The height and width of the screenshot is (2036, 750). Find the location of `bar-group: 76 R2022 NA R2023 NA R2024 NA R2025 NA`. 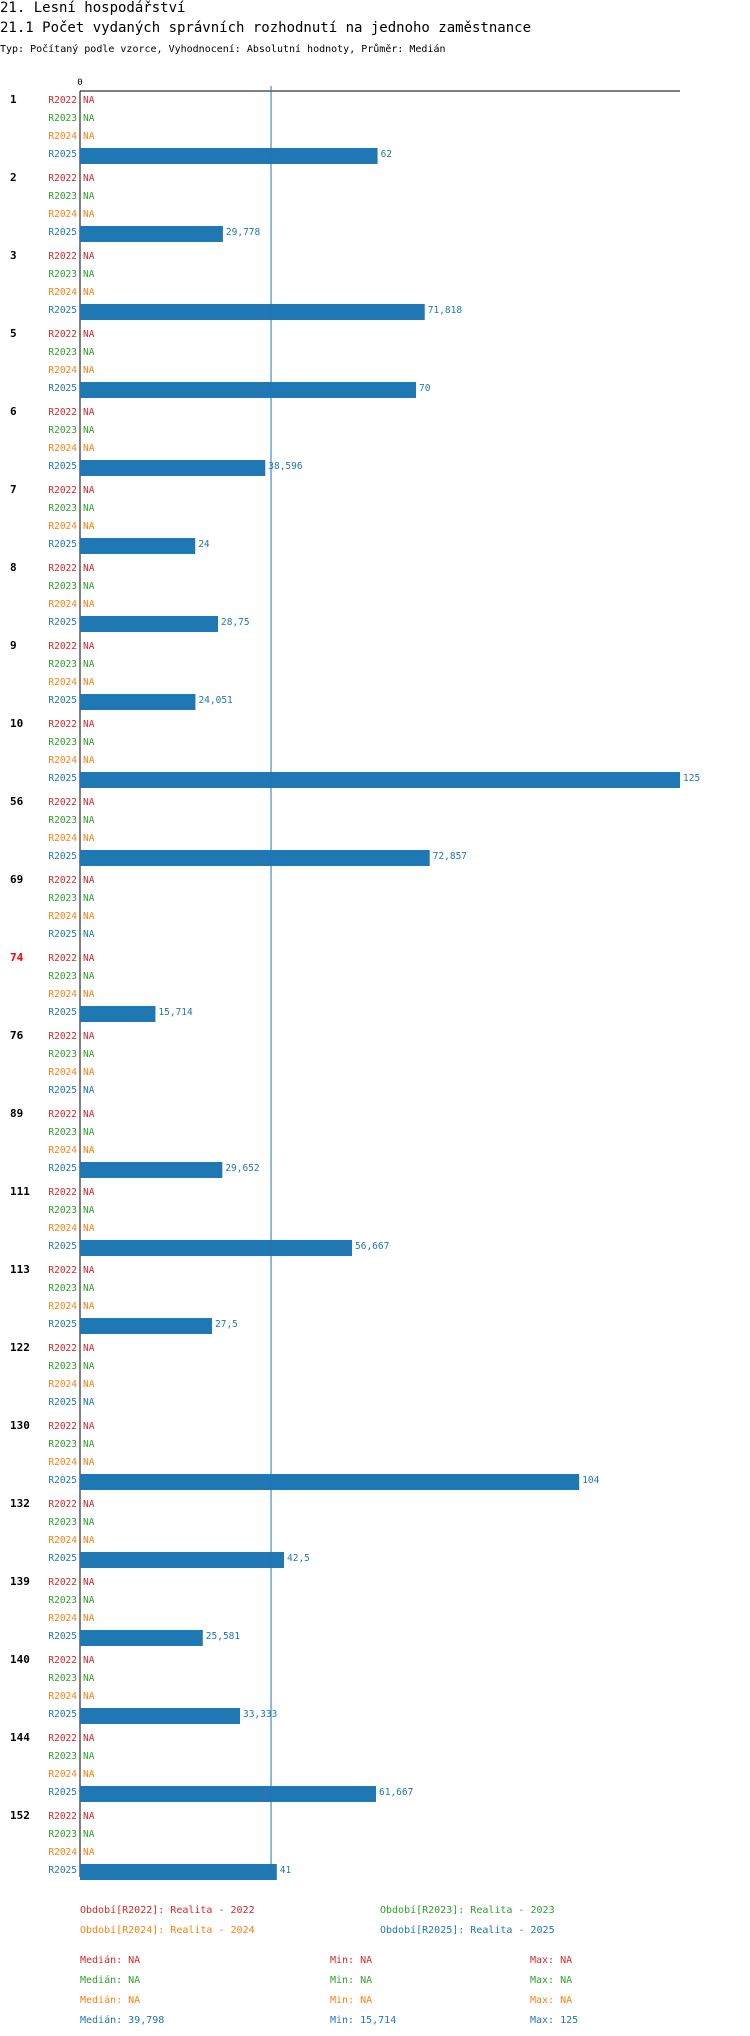

bar-group: 76 R2022 NA R2023 NA R2024 NA R2025 NA is located at coordinates (52, 1062).